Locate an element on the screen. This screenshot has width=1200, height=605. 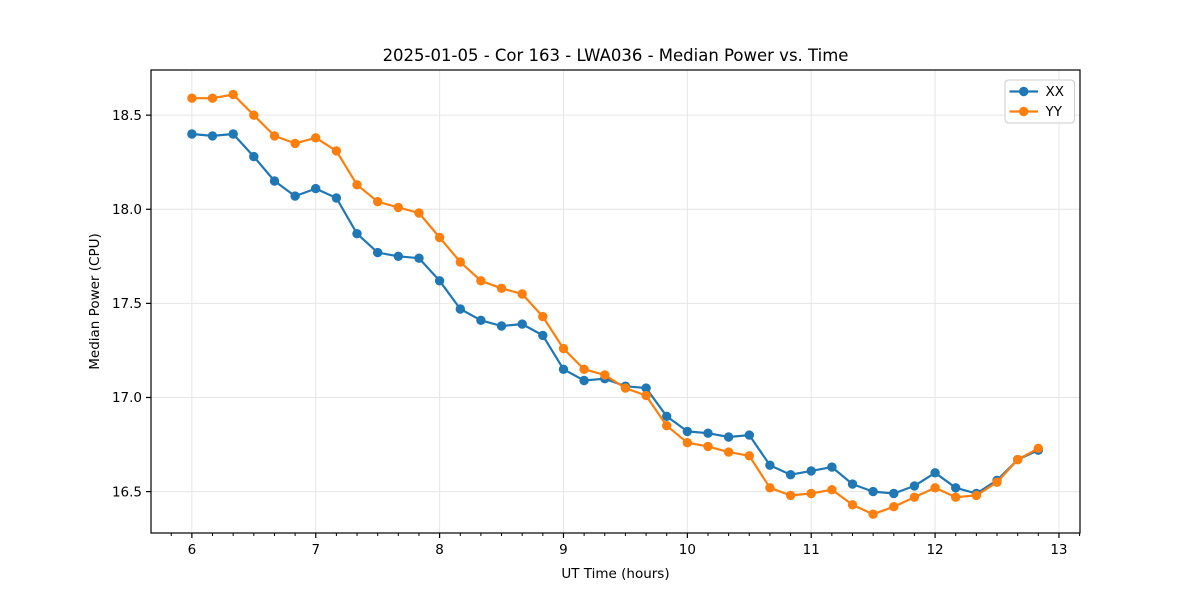
x-tick-label: 8 is located at coordinates (439, 550).